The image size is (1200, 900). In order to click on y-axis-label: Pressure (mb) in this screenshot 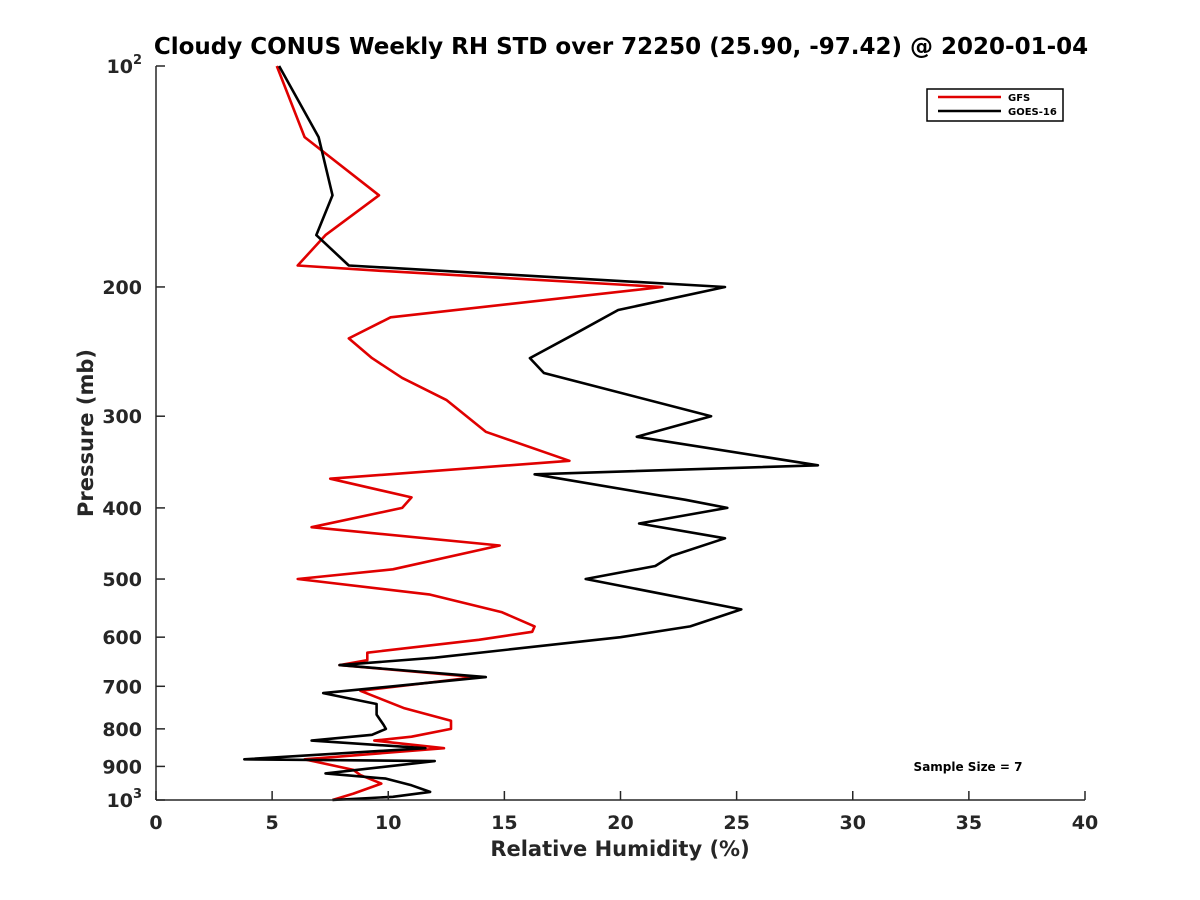, I will do `click(86, 433)`.